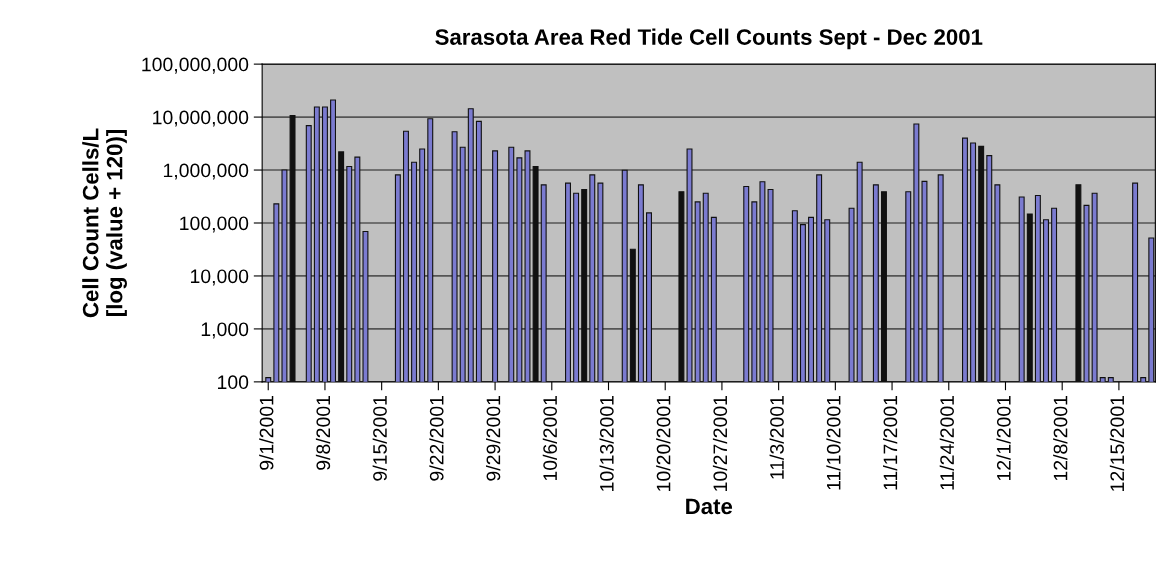 This screenshot has width=1160, height=583. What do you see at coordinates (946, 443) in the screenshot?
I see `x-tick-label: 11/24/2001` at bounding box center [946, 443].